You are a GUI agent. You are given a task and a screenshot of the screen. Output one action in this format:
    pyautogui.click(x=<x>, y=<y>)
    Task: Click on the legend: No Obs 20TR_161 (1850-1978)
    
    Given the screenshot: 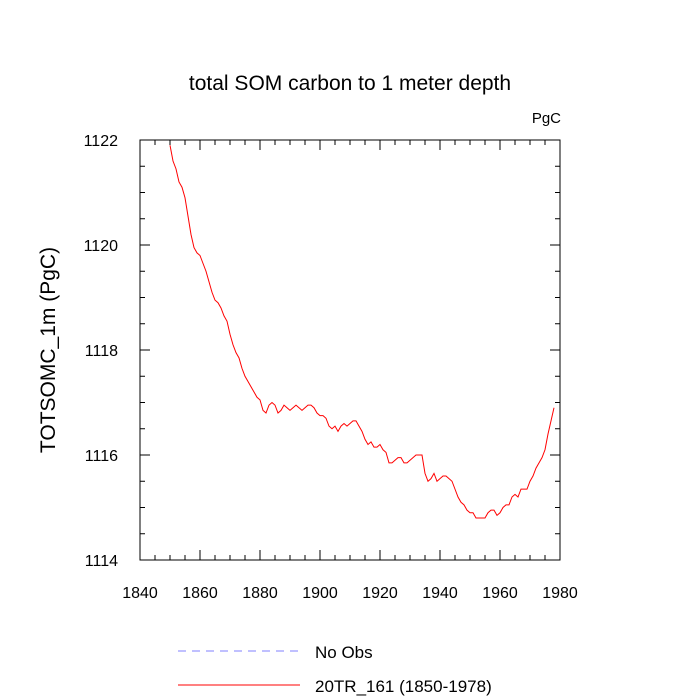 What is the action you would take?
    pyautogui.click(x=335, y=669)
    